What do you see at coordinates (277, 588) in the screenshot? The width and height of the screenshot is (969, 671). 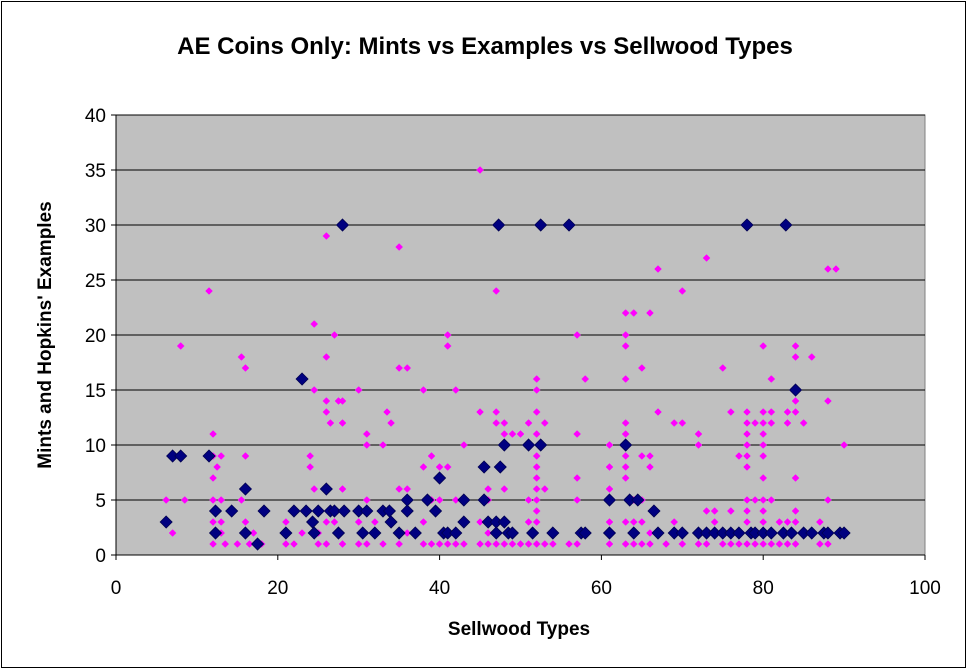 I see `x-tick-label: 20` at bounding box center [277, 588].